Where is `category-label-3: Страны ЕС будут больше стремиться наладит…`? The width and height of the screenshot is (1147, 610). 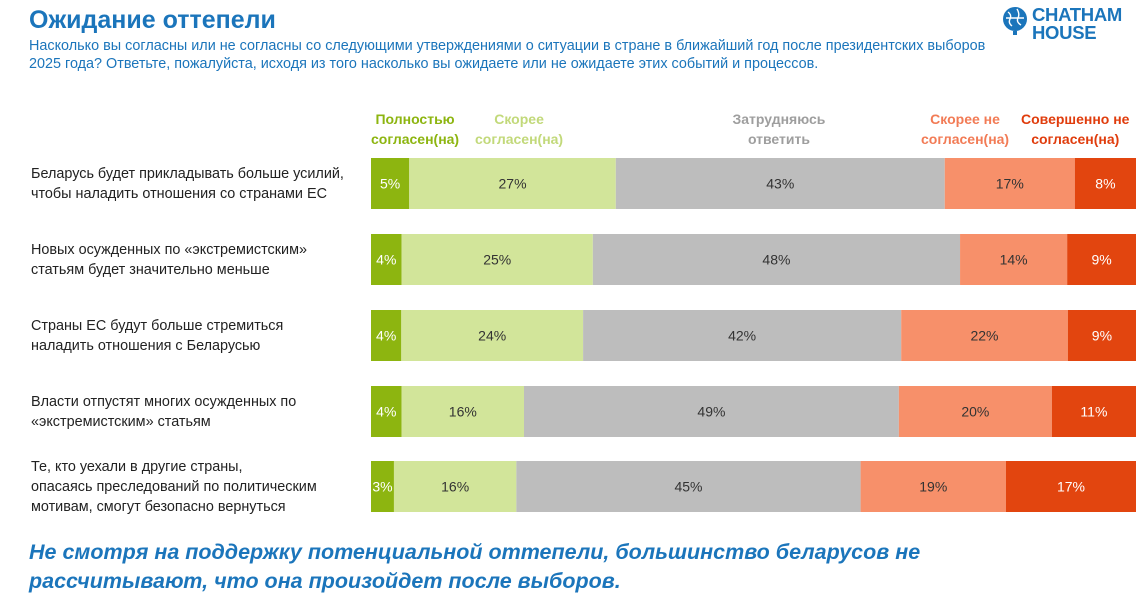
category-label-3: Страны ЕС будут больше стремиться наладит… is located at coordinates (191, 336).